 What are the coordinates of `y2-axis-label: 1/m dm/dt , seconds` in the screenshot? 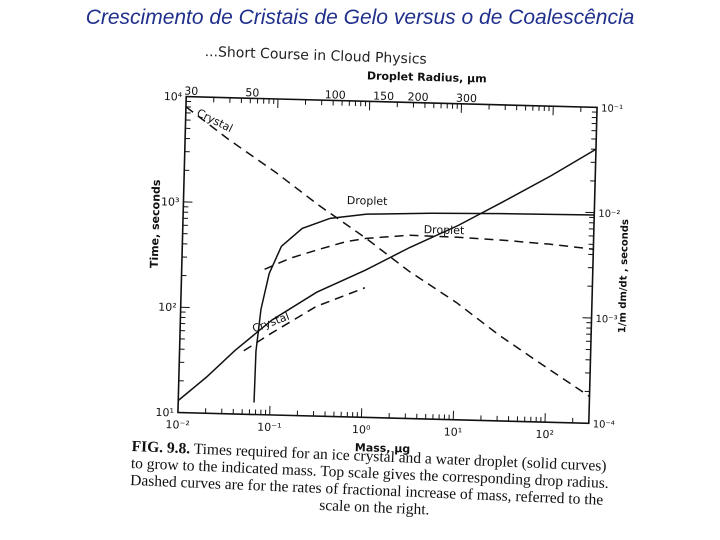 It's located at (624, 276).